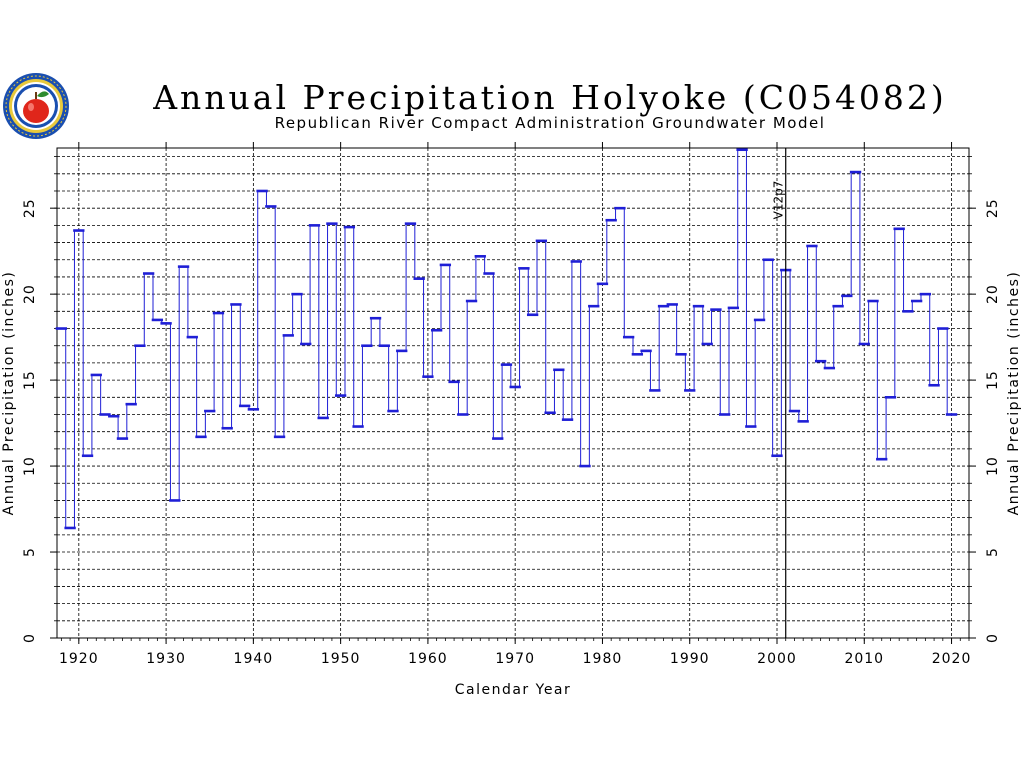 The height and width of the screenshot is (768, 1024). What do you see at coordinates (550, 97) in the screenshot?
I see `chart-title: Annual Precipitation Holyoke (C054082)` at bounding box center [550, 97].